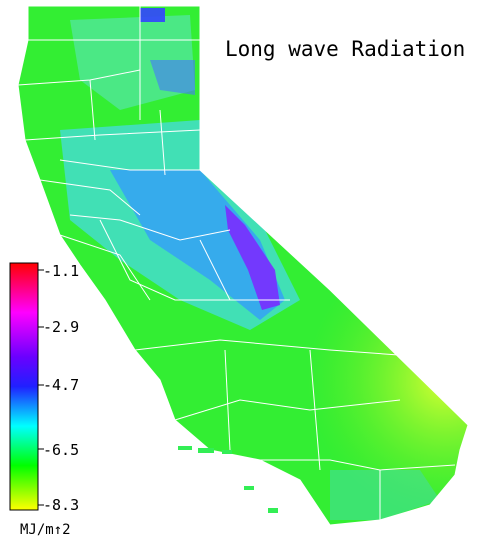 This screenshot has width=500, height=550. Describe the element at coordinates (61, 327) in the screenshot. I see `colorbar-tick-label: -2.9` at that location.